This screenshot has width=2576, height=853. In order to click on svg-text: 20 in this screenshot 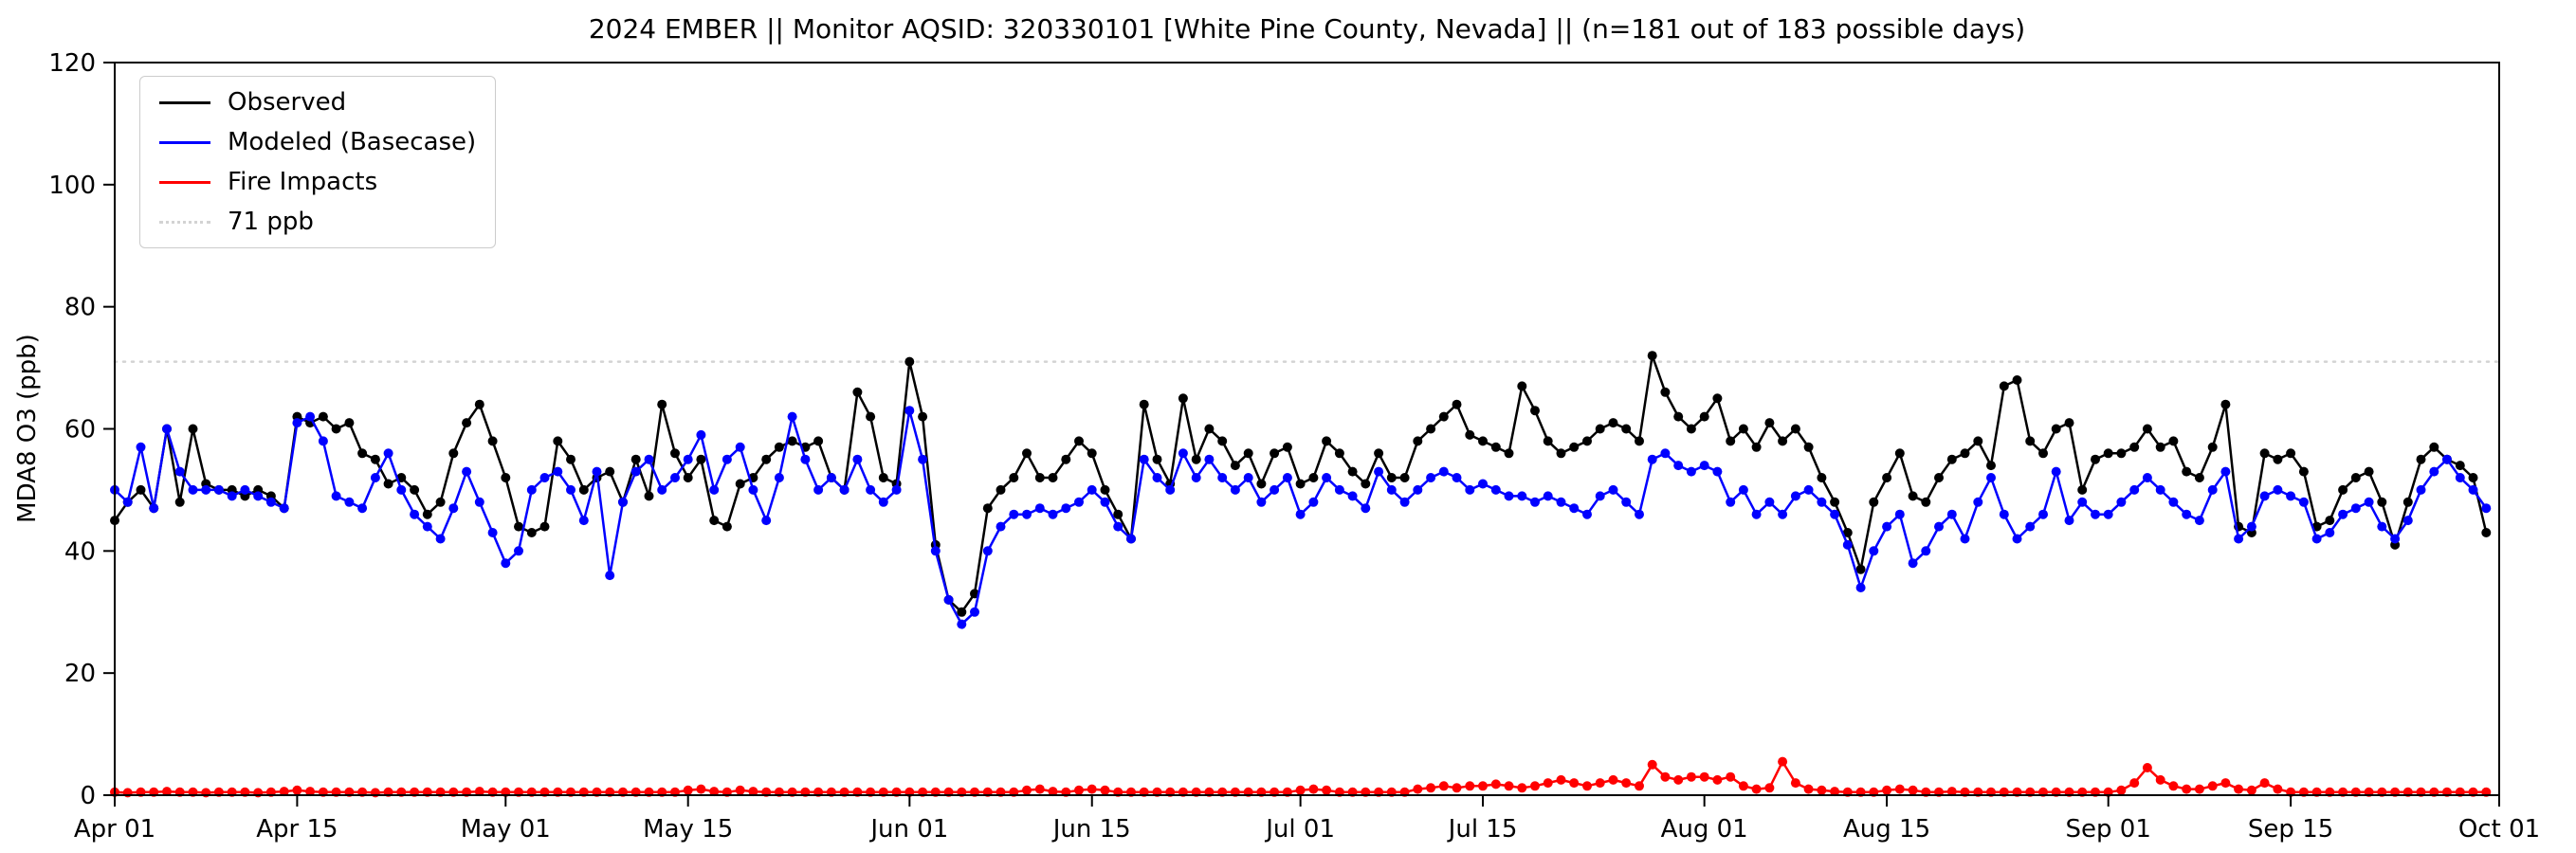, I will do `click(80, 674)`.